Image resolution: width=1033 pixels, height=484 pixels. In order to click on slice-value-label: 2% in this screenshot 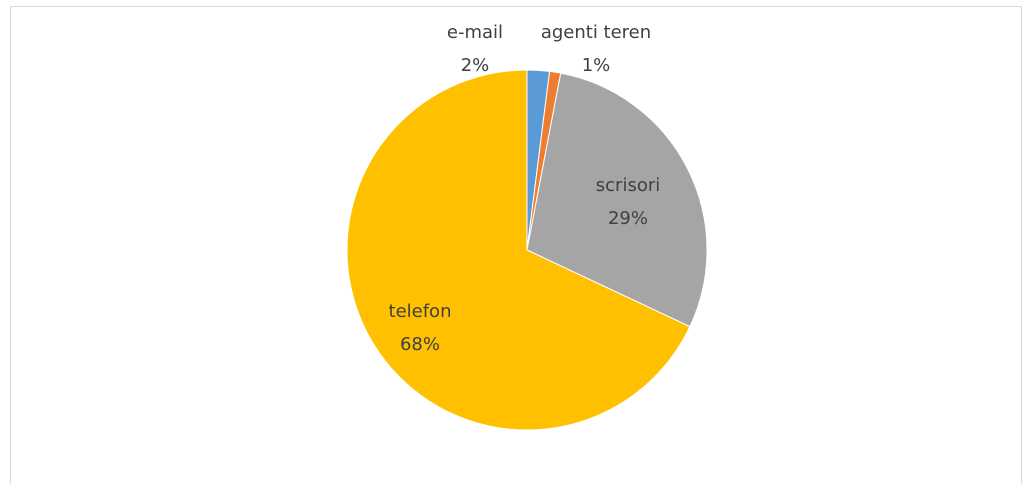, I will do `click(475, 65)`.